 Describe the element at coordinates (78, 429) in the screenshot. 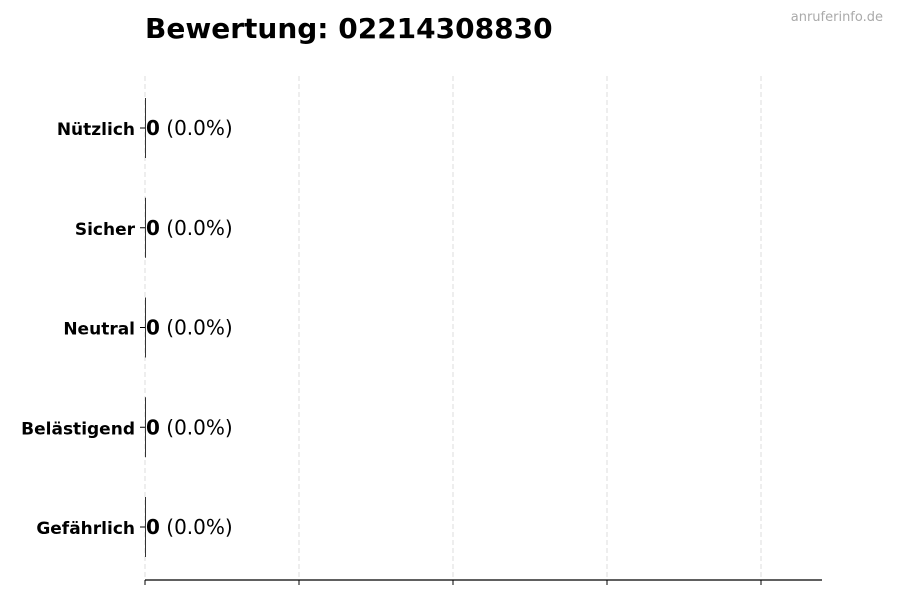

I see `y-tick-label: Belästigend` at that location.